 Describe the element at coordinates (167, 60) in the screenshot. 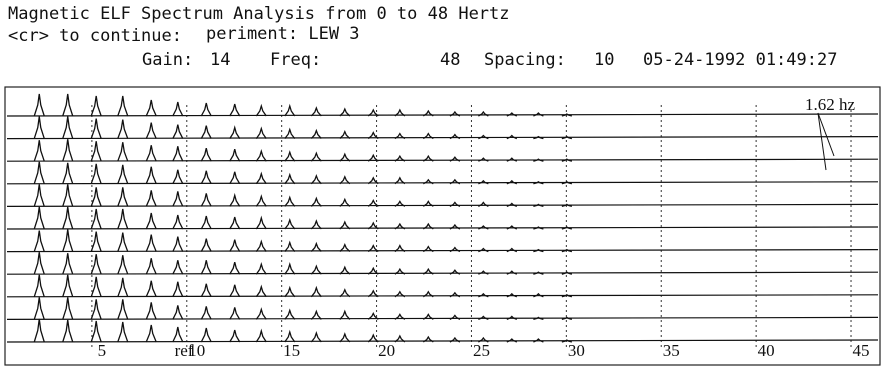

I see `gain-label: Gain:` at that location.